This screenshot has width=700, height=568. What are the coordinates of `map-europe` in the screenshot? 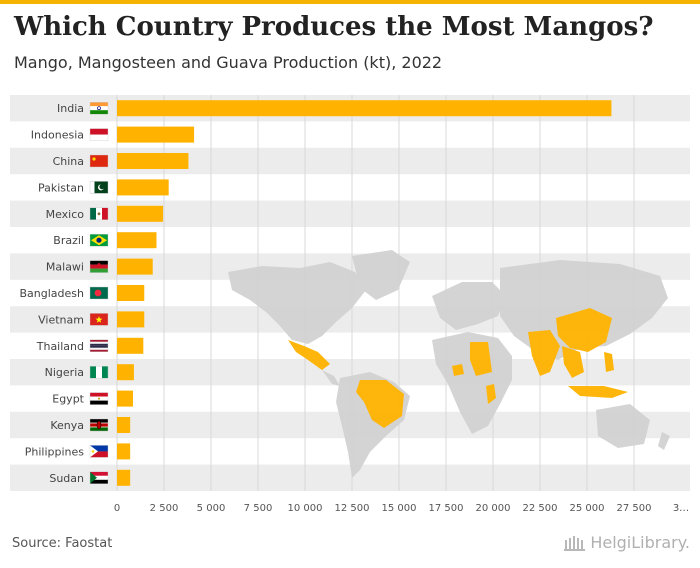 It's located at (469, 306).